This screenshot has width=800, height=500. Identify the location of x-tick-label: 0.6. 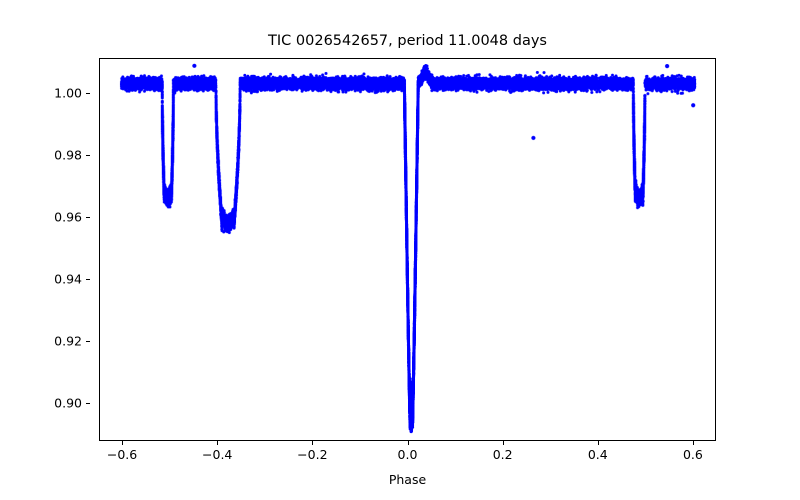
(692, 454).